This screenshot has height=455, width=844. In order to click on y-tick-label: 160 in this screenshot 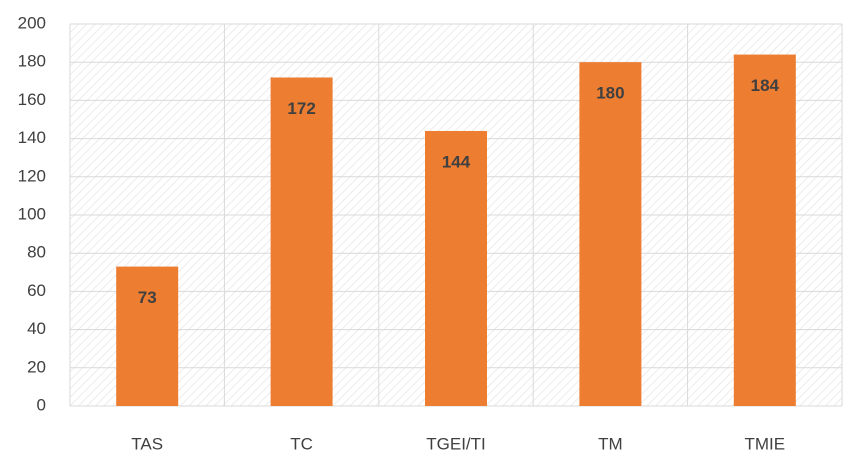, I will do `click(32, 99)`.